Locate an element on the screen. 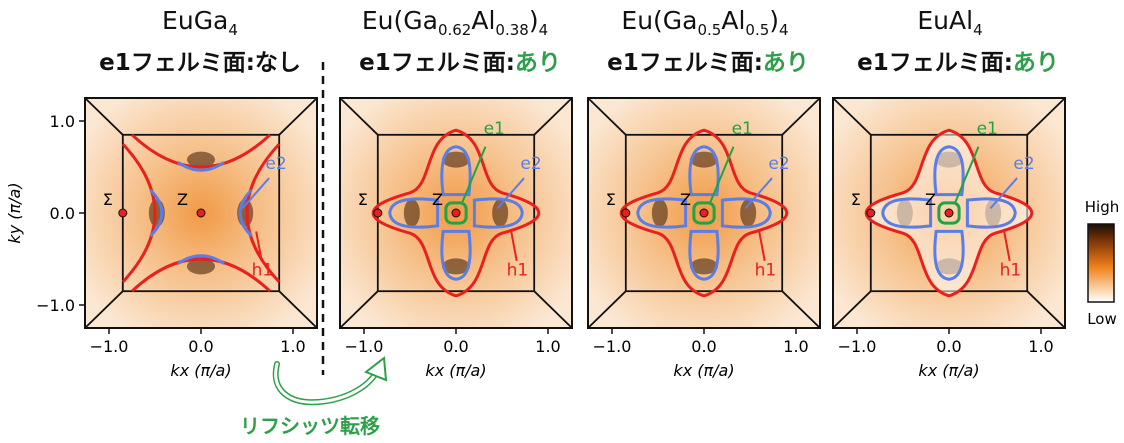  colorbar-high: High is located at coordinates (1102, 207).